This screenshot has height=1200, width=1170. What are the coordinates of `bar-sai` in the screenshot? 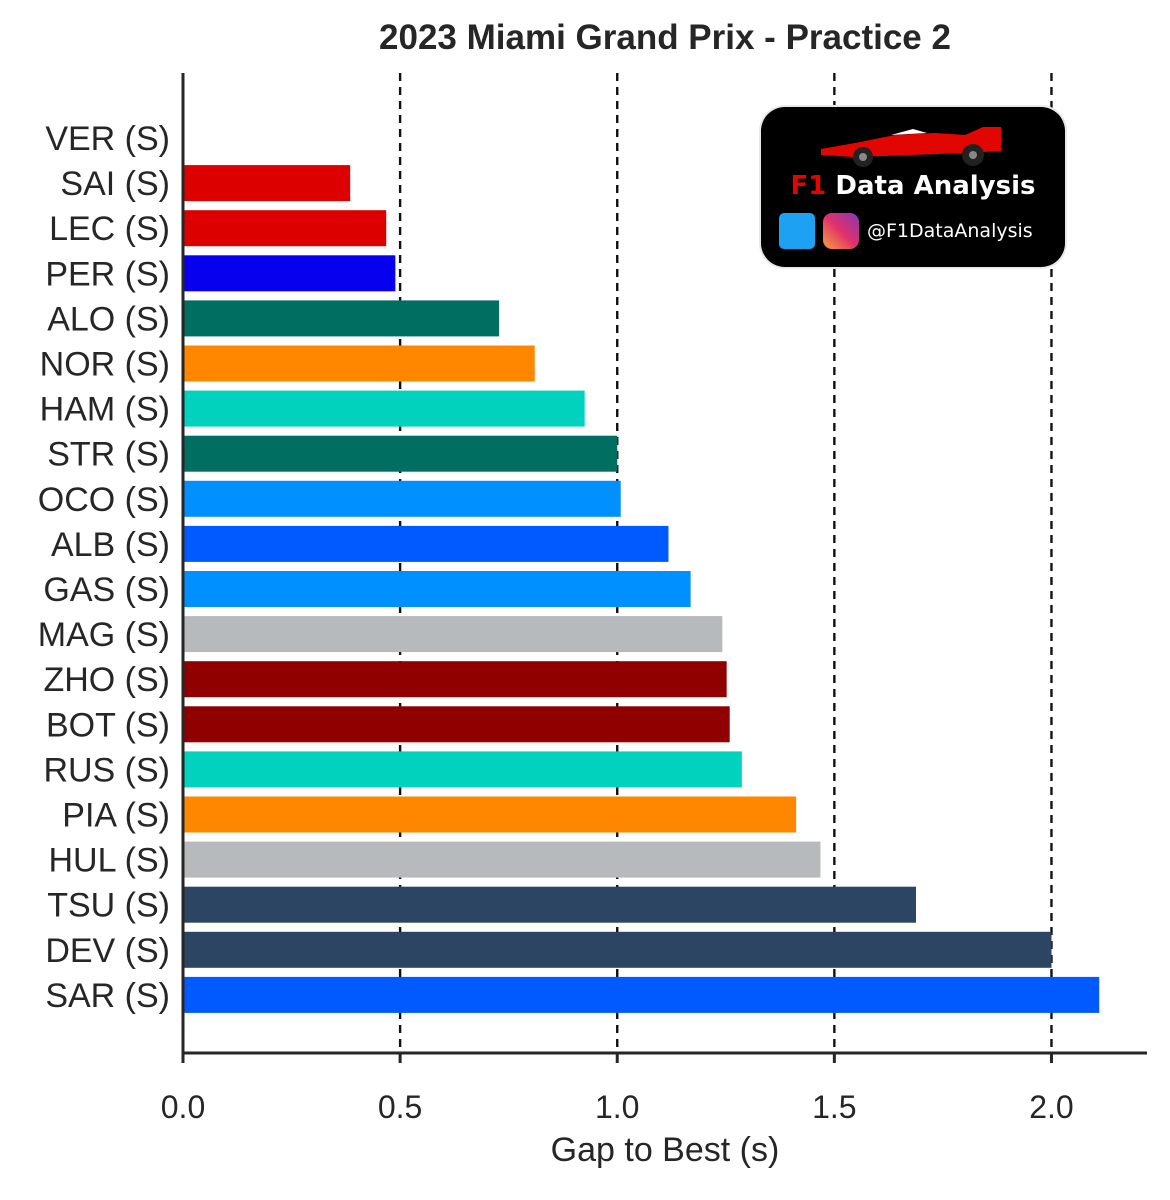 It's located at (267, 183).